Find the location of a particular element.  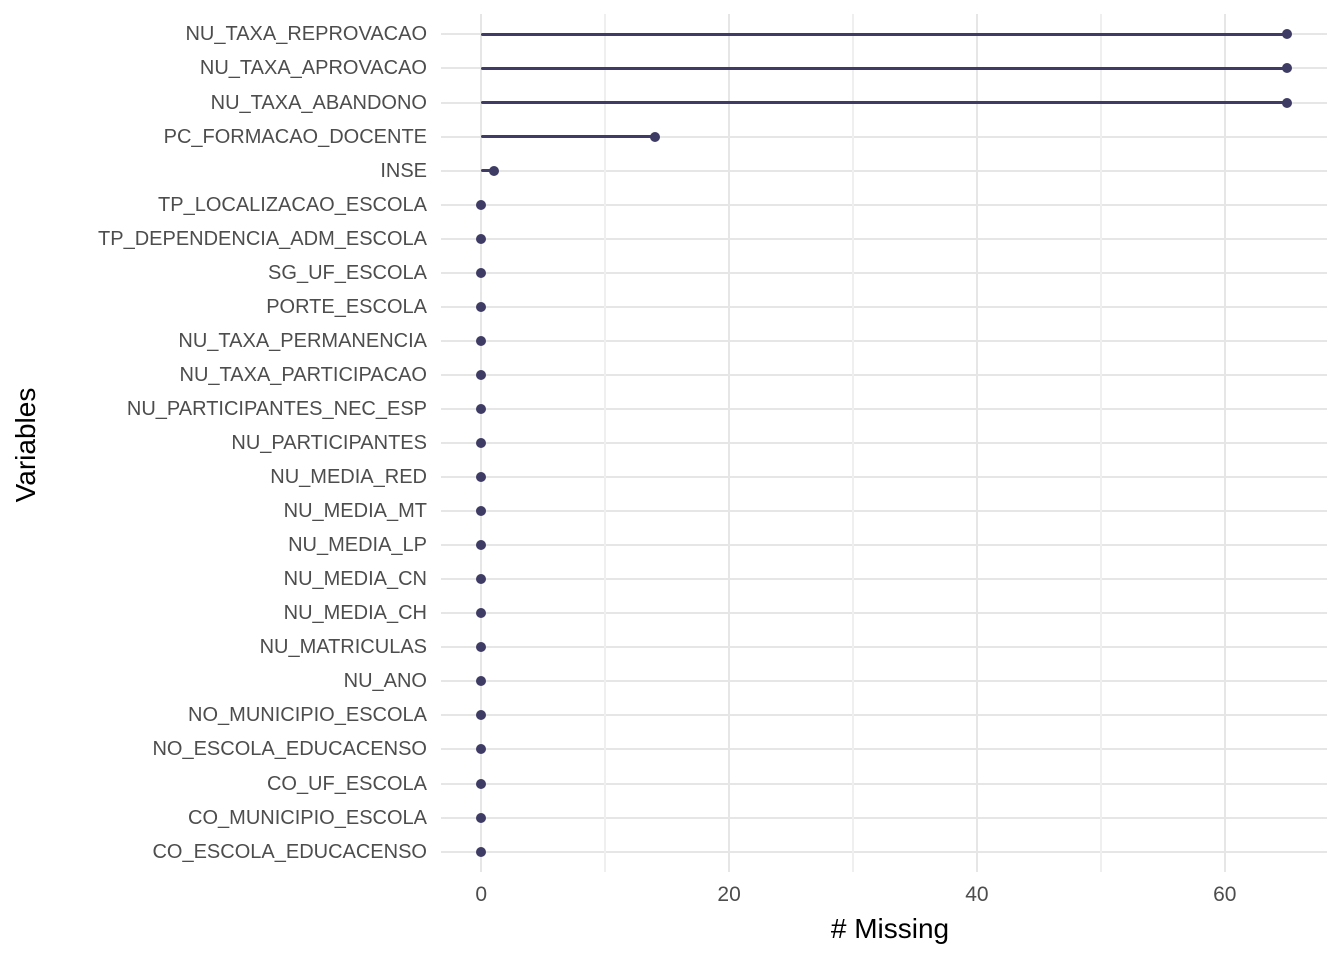

x-axis-tick-label: 40 is located at coordinates (977, 894).